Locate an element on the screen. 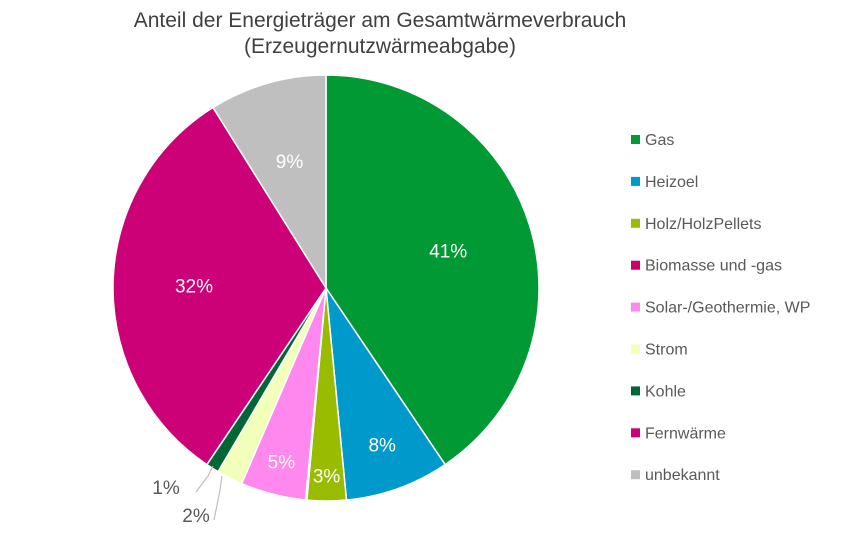 The height and width of the screenshot is (554, 845). legend-item: Heizoel is located at coordinates (664, 182).